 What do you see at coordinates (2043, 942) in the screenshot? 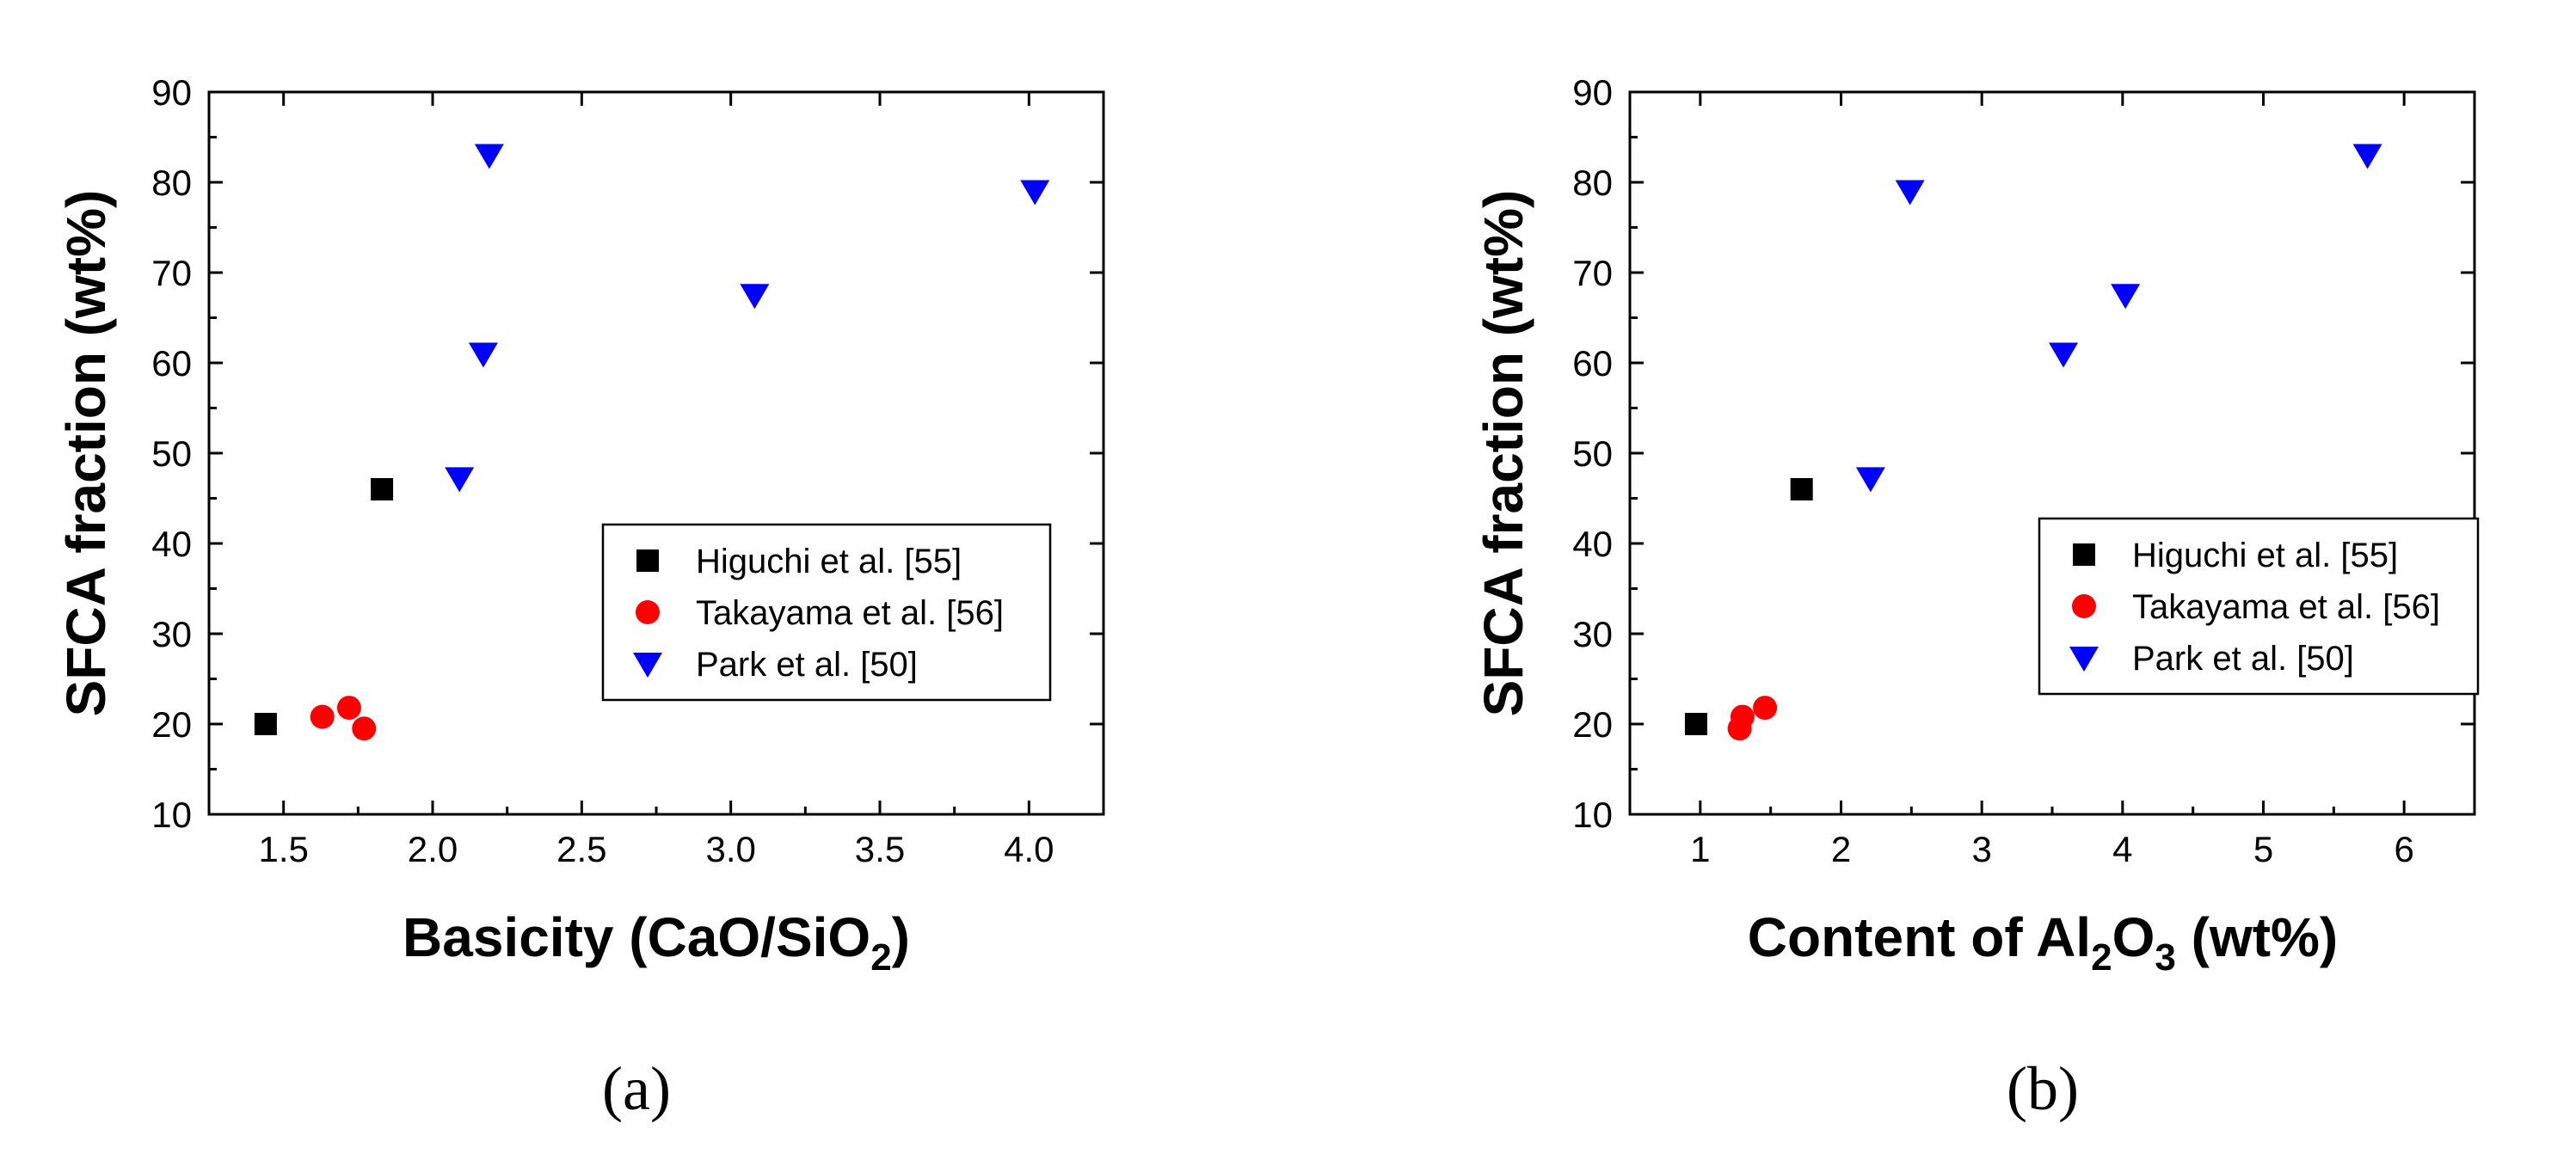
I see `x-axis-title: Content of Al2O3 (wt%)` at bounding box center [2043, 942].